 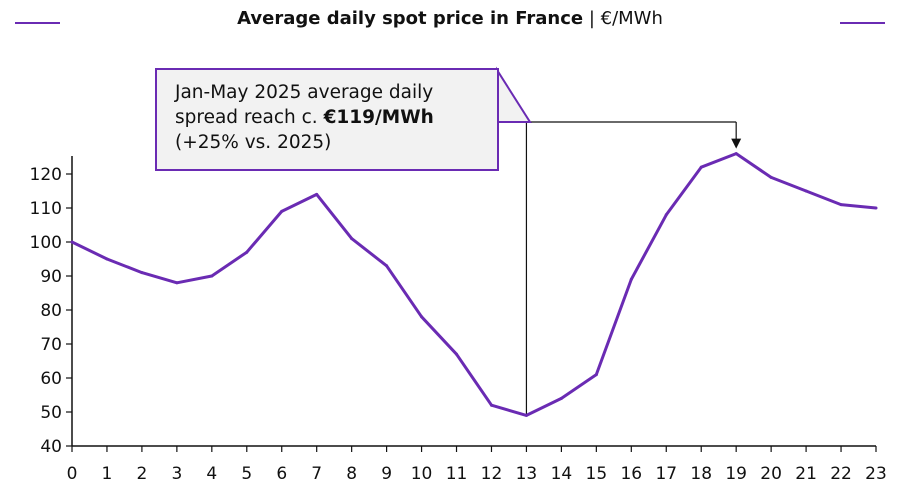 What do you see at coordinates (51, 379) in the screenshot?
I see `y-tick-label: 60` at bounding box center [51, 379].